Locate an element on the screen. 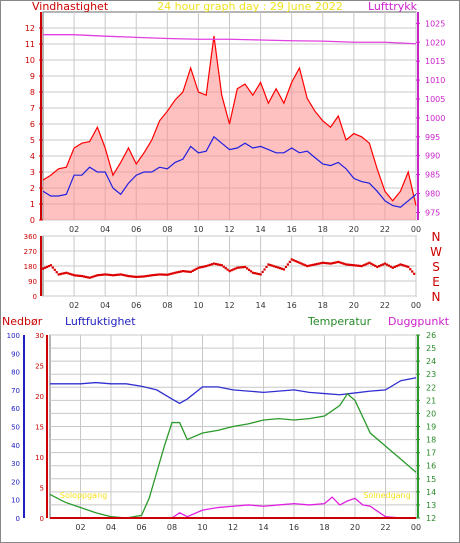 Image resolution: width=460 pixels, height=543 pixels. humidity-y-tick-label: 20 is located at coordinates (39, 397).